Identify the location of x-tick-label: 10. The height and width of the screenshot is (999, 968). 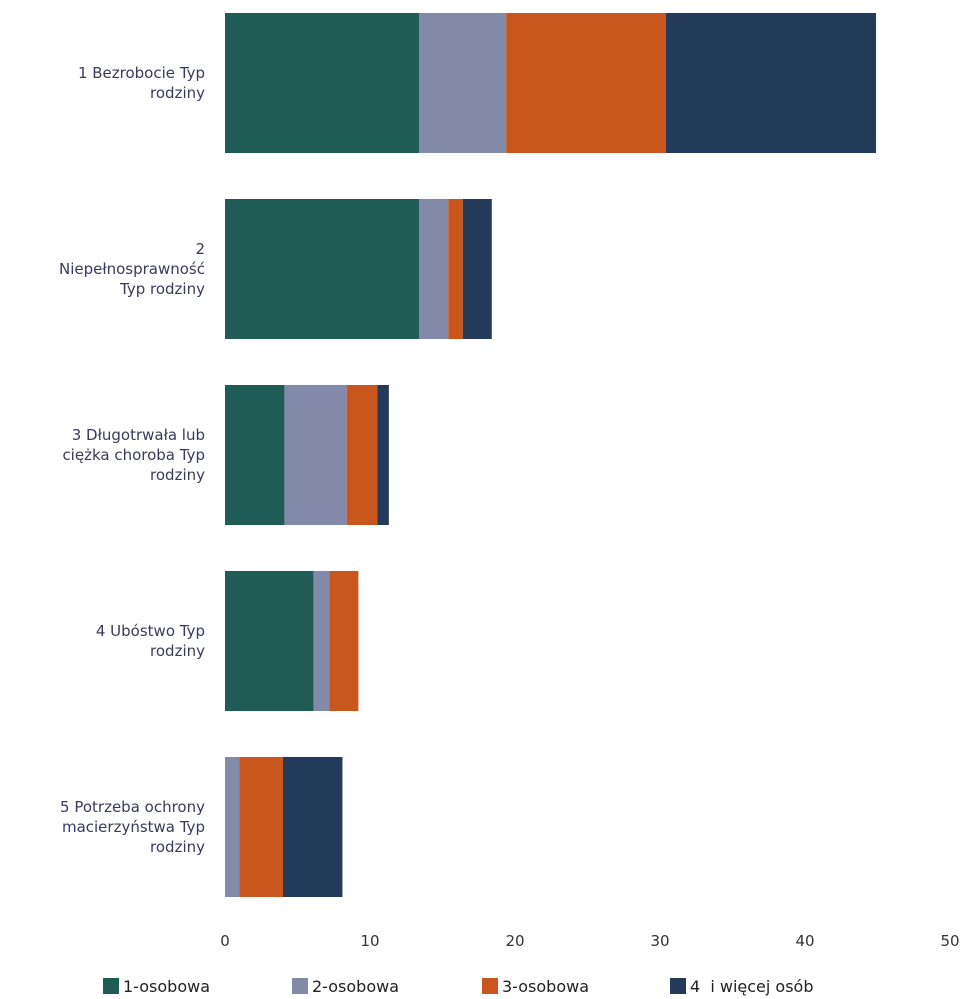
(369, 941).